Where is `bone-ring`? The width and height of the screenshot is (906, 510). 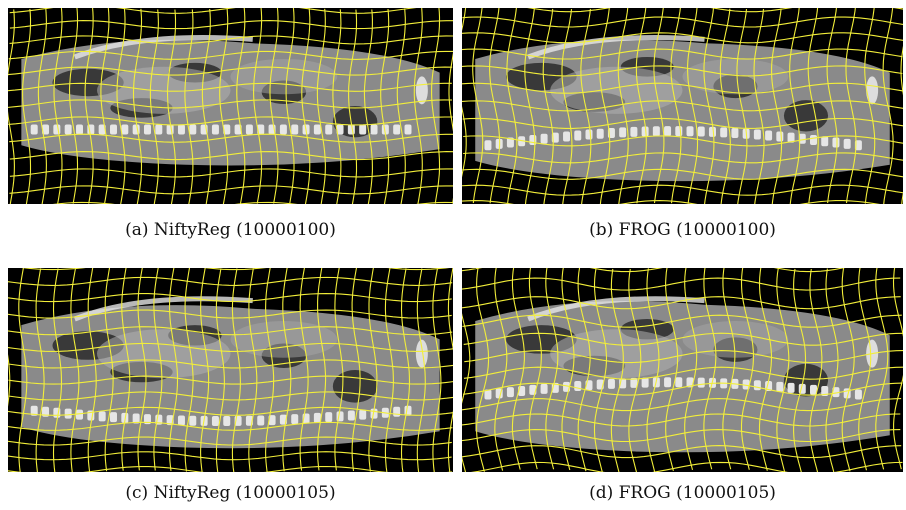
bone-ring is located at coordinates (872, 90).